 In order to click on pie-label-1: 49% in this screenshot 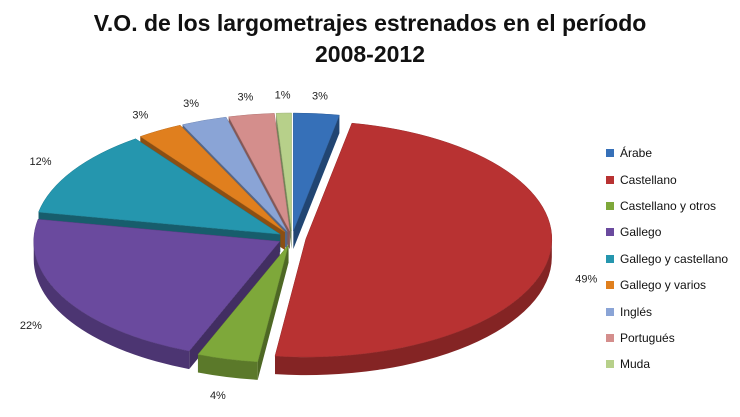, I will do `click(586, 279)`.